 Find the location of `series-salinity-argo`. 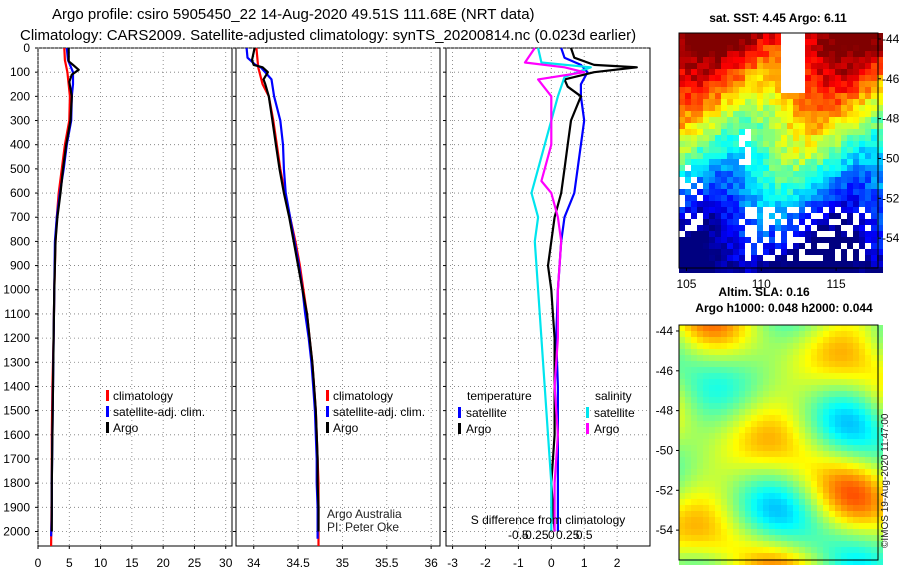

series-salinity-argo is located at coordinates (554, 289).